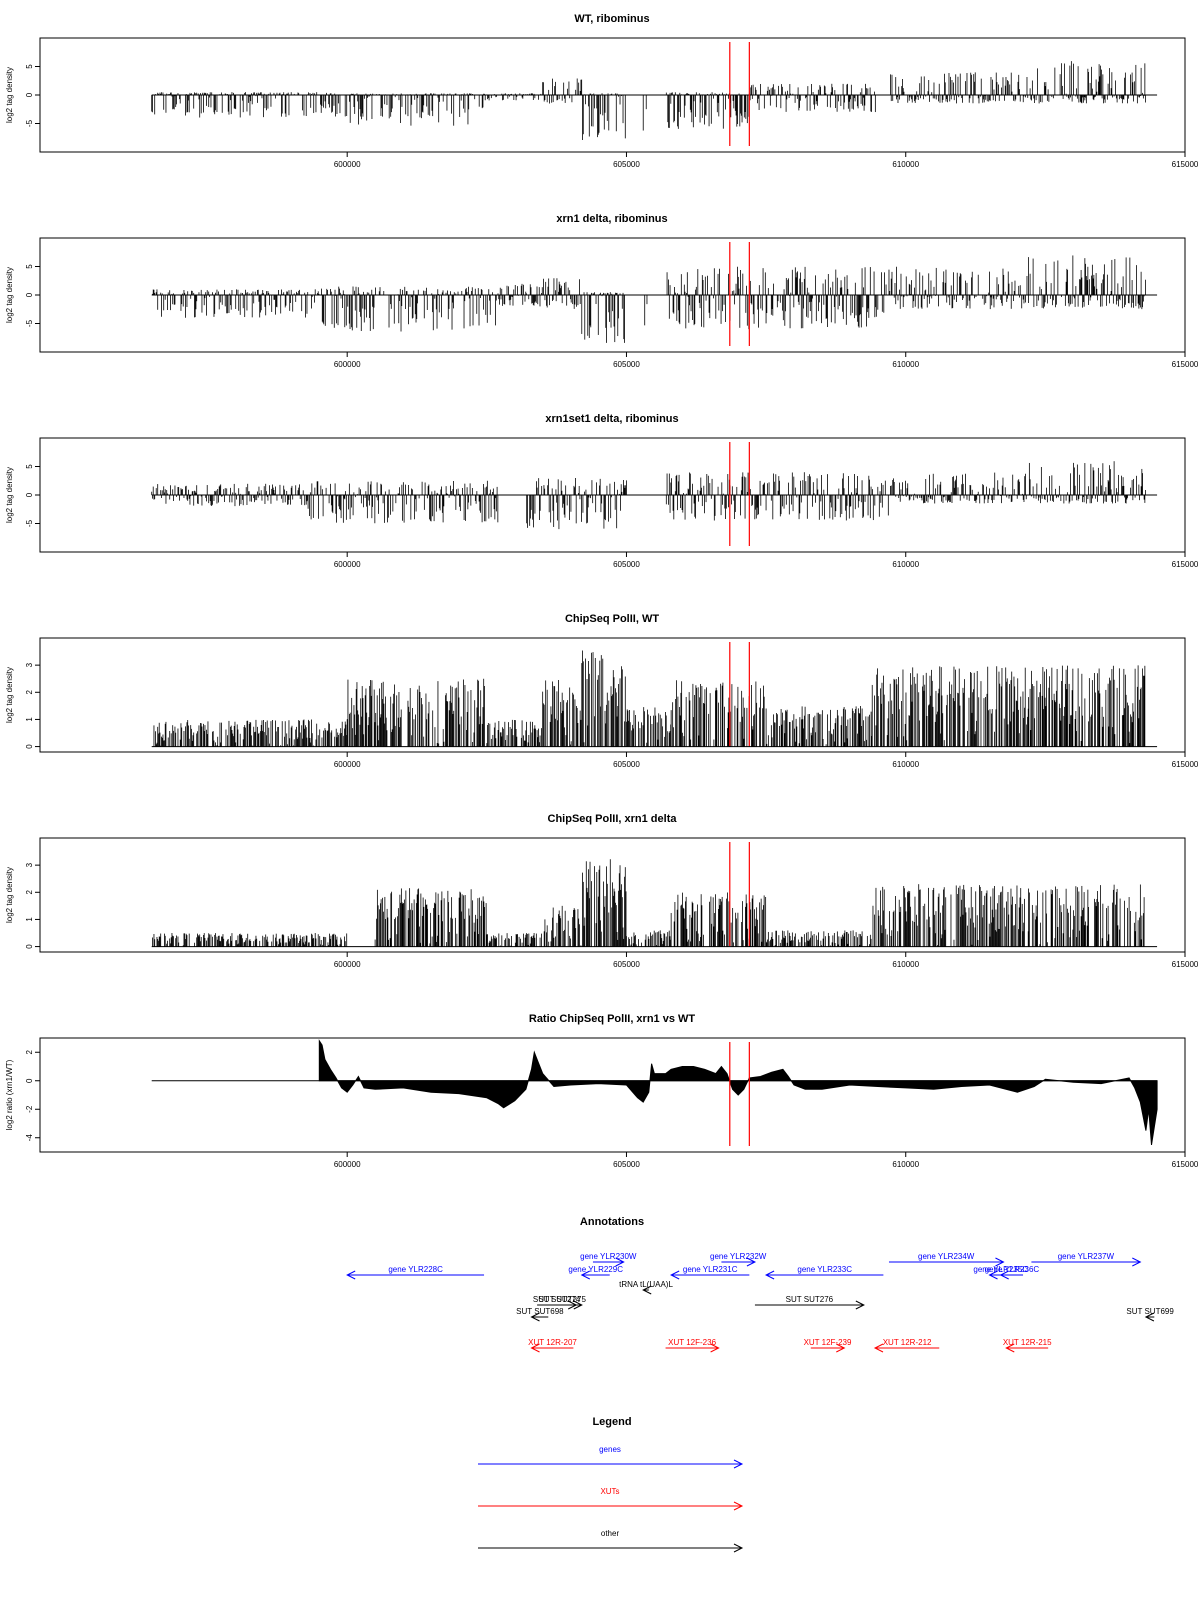 Image resolution: width=1200 pixels, height=1600 pixels. I want to click on y-tick-label: 3, so click(29, 664).